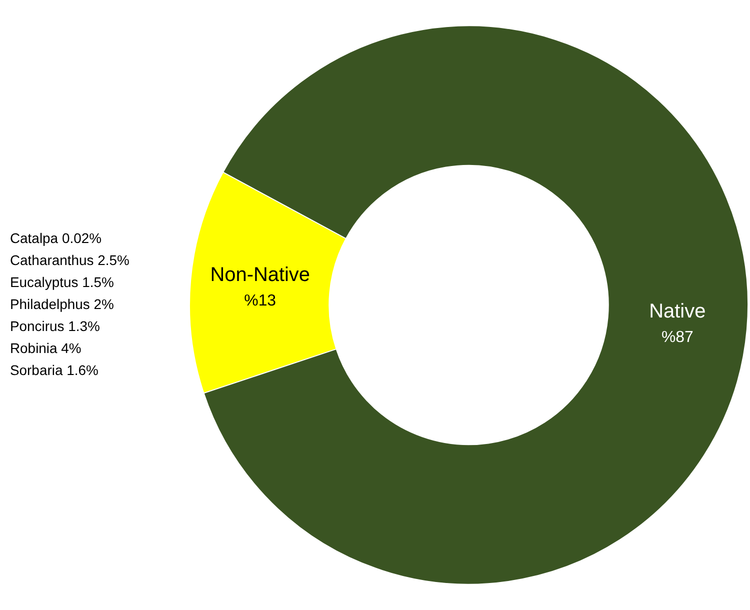  Describe the element at coordinates (62, 304) in the screenshot. I see `text: Philadelphus 2%` at that location.